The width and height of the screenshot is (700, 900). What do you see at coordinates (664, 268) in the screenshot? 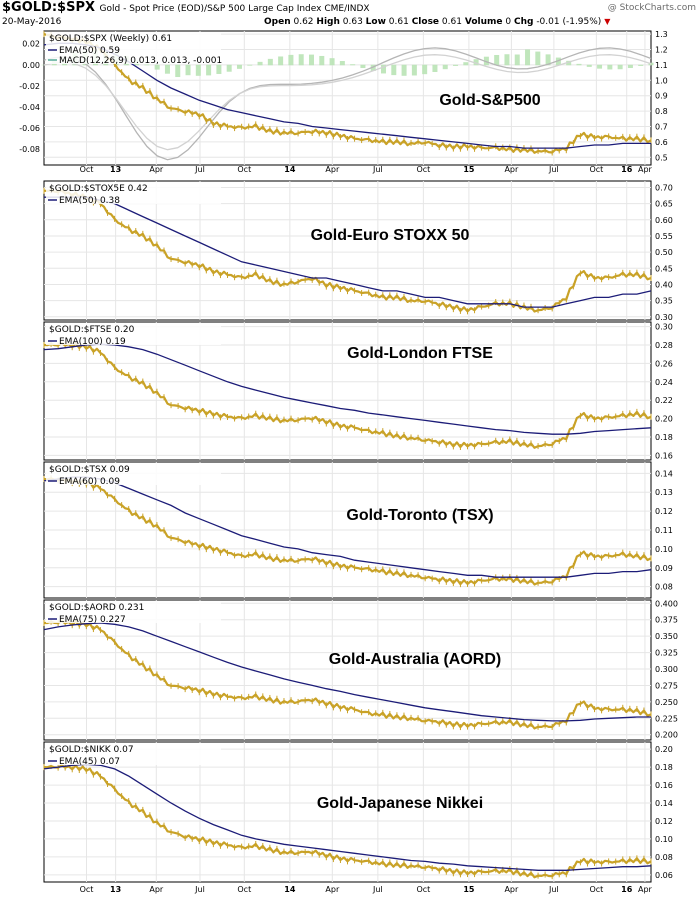
I see `right-tick-stoxx-5: 0.45` at bounding box center [664, 268].